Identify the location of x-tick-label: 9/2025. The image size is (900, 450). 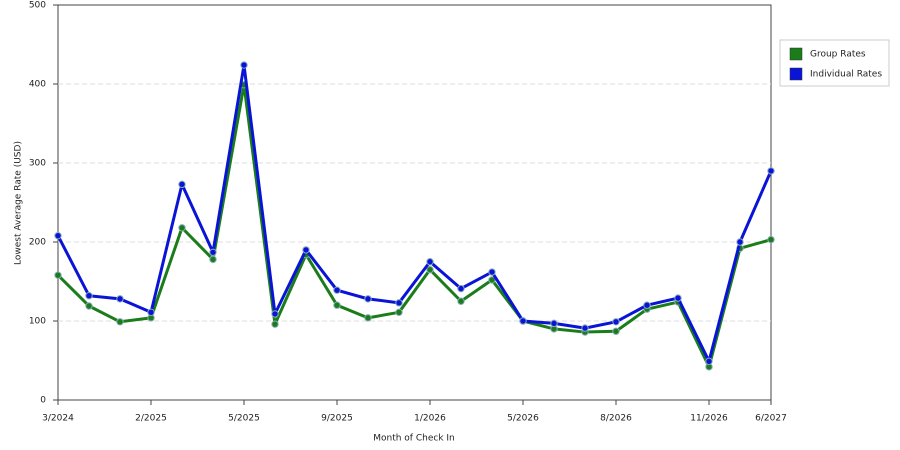
(337, 419).